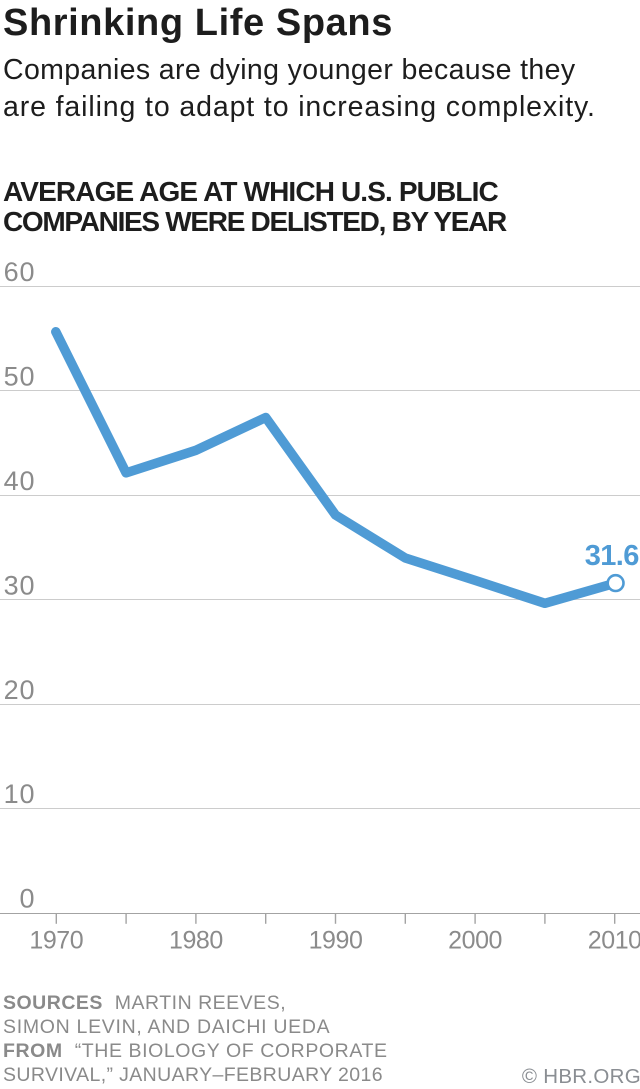 This screenshot has width=640, height=1089. Describe the element at coordinates (196, 940) in the screenshot. I see `svg-text: 1980` at that location.